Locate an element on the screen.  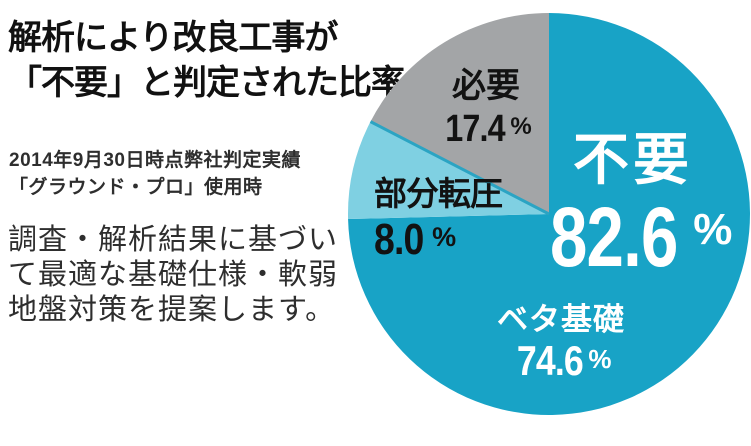
slice-label-necessary: 必要 17.4% is located at coordinates (486, 108).